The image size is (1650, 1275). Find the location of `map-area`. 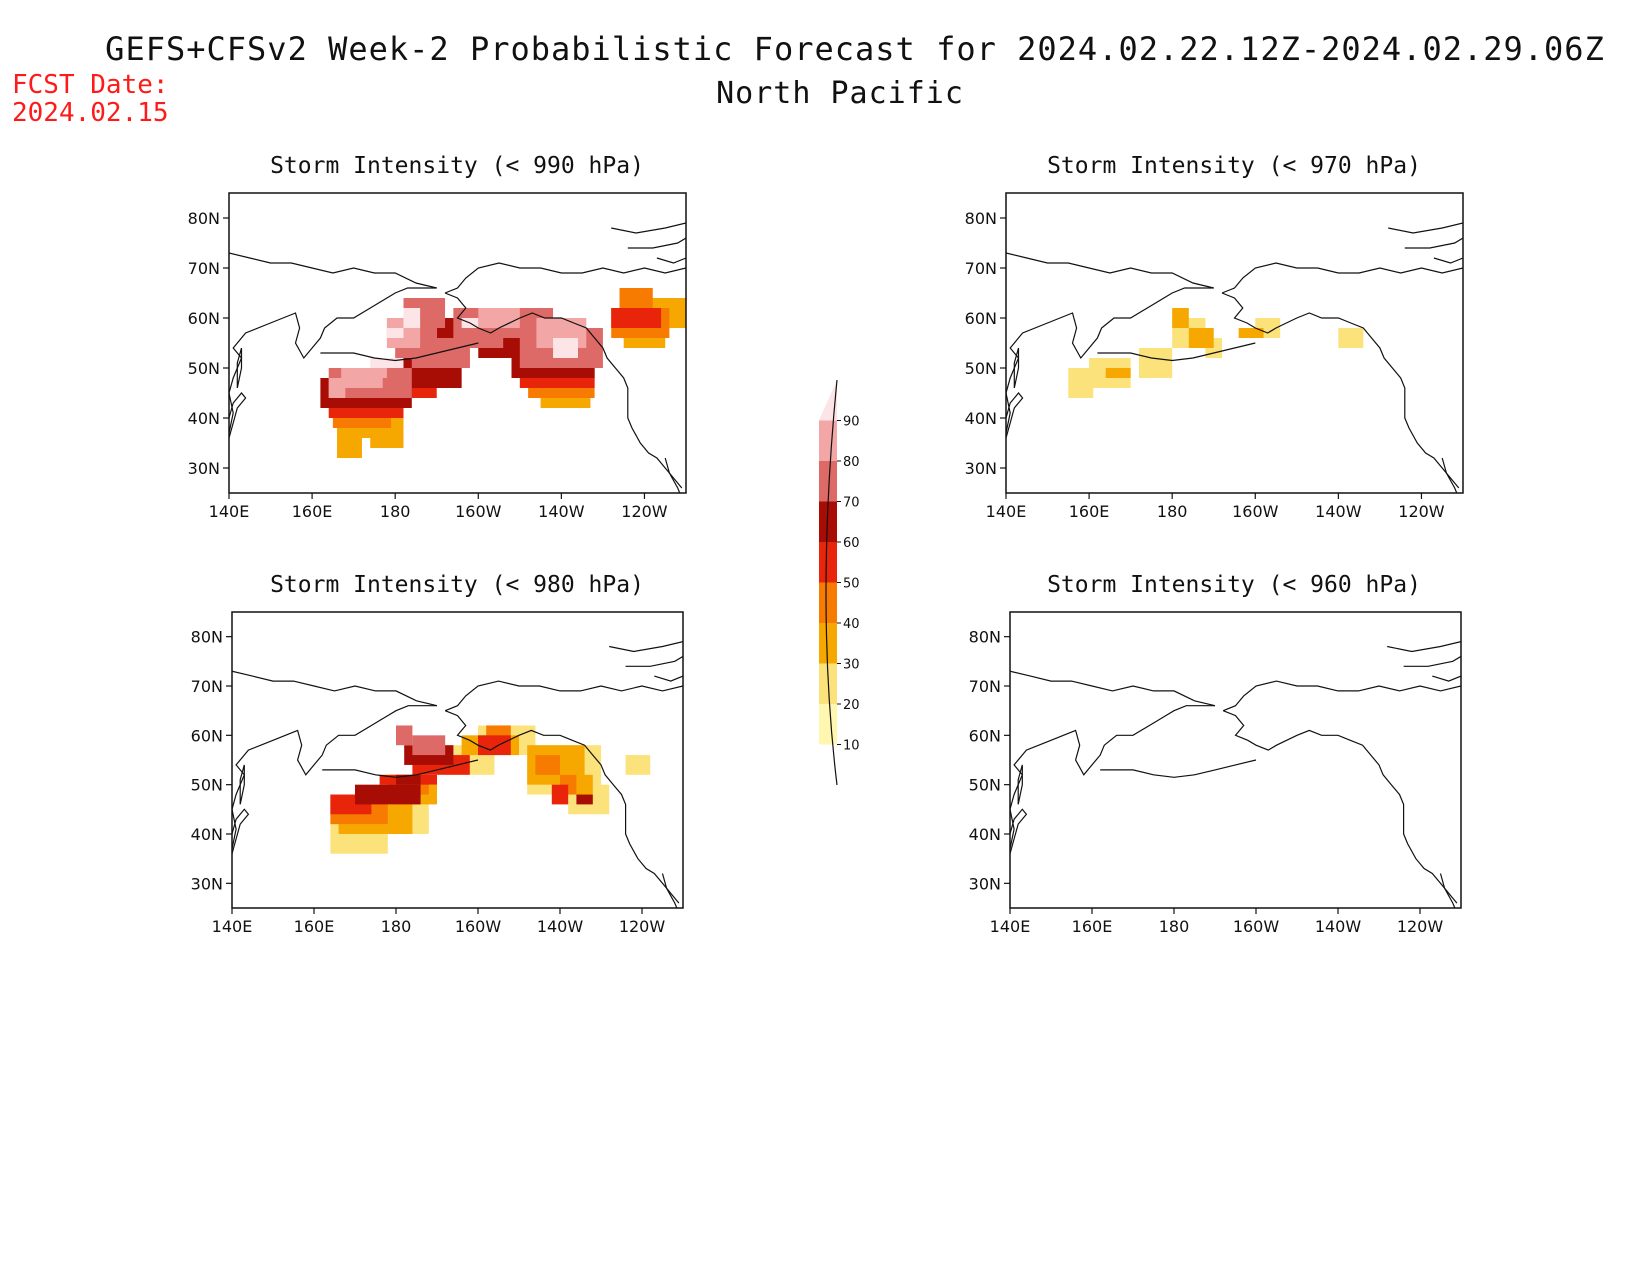

map-area is located at coordinates (1234, 357).